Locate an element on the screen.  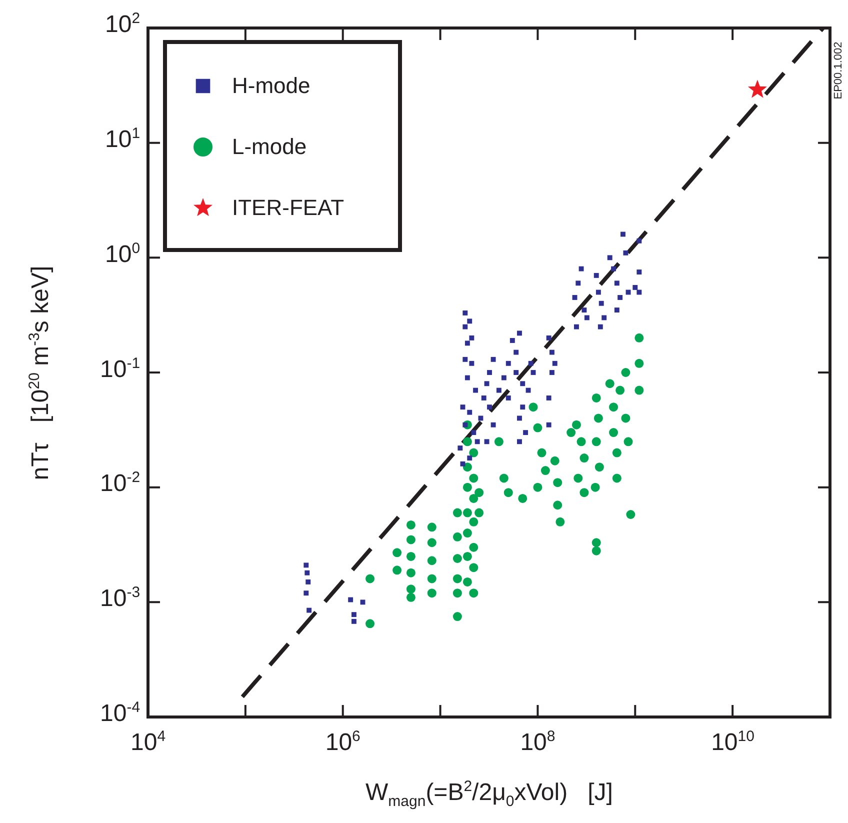
x-tick-label: 10$^{6}$ is located at coordinates (342, 742).